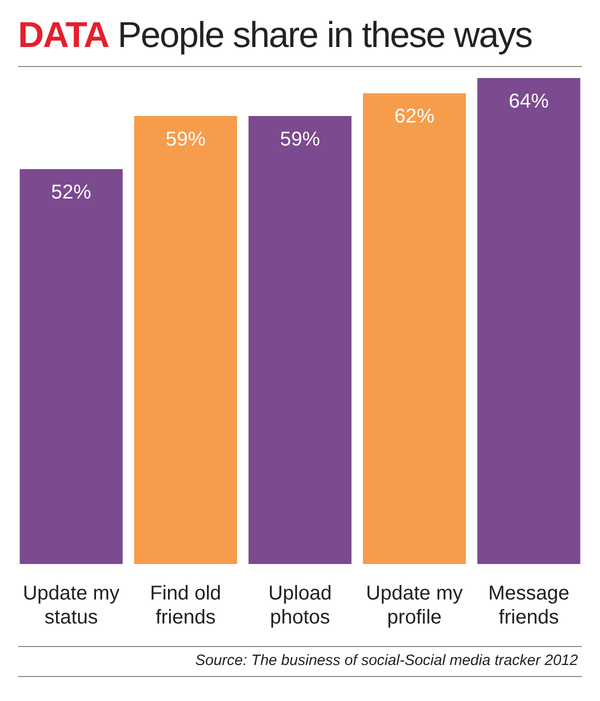 The image size is (600, 701). What do you see at coordinates (300, 605) in the screenshot?
I see `x-tick-label: Upload photos` at bounding box center [300, 605].